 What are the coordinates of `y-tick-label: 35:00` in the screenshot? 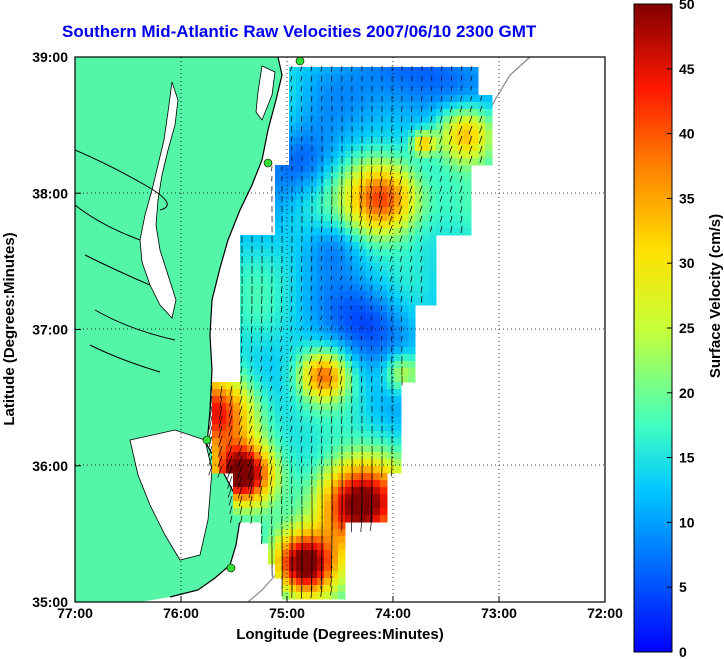 It's located at (50, 602).